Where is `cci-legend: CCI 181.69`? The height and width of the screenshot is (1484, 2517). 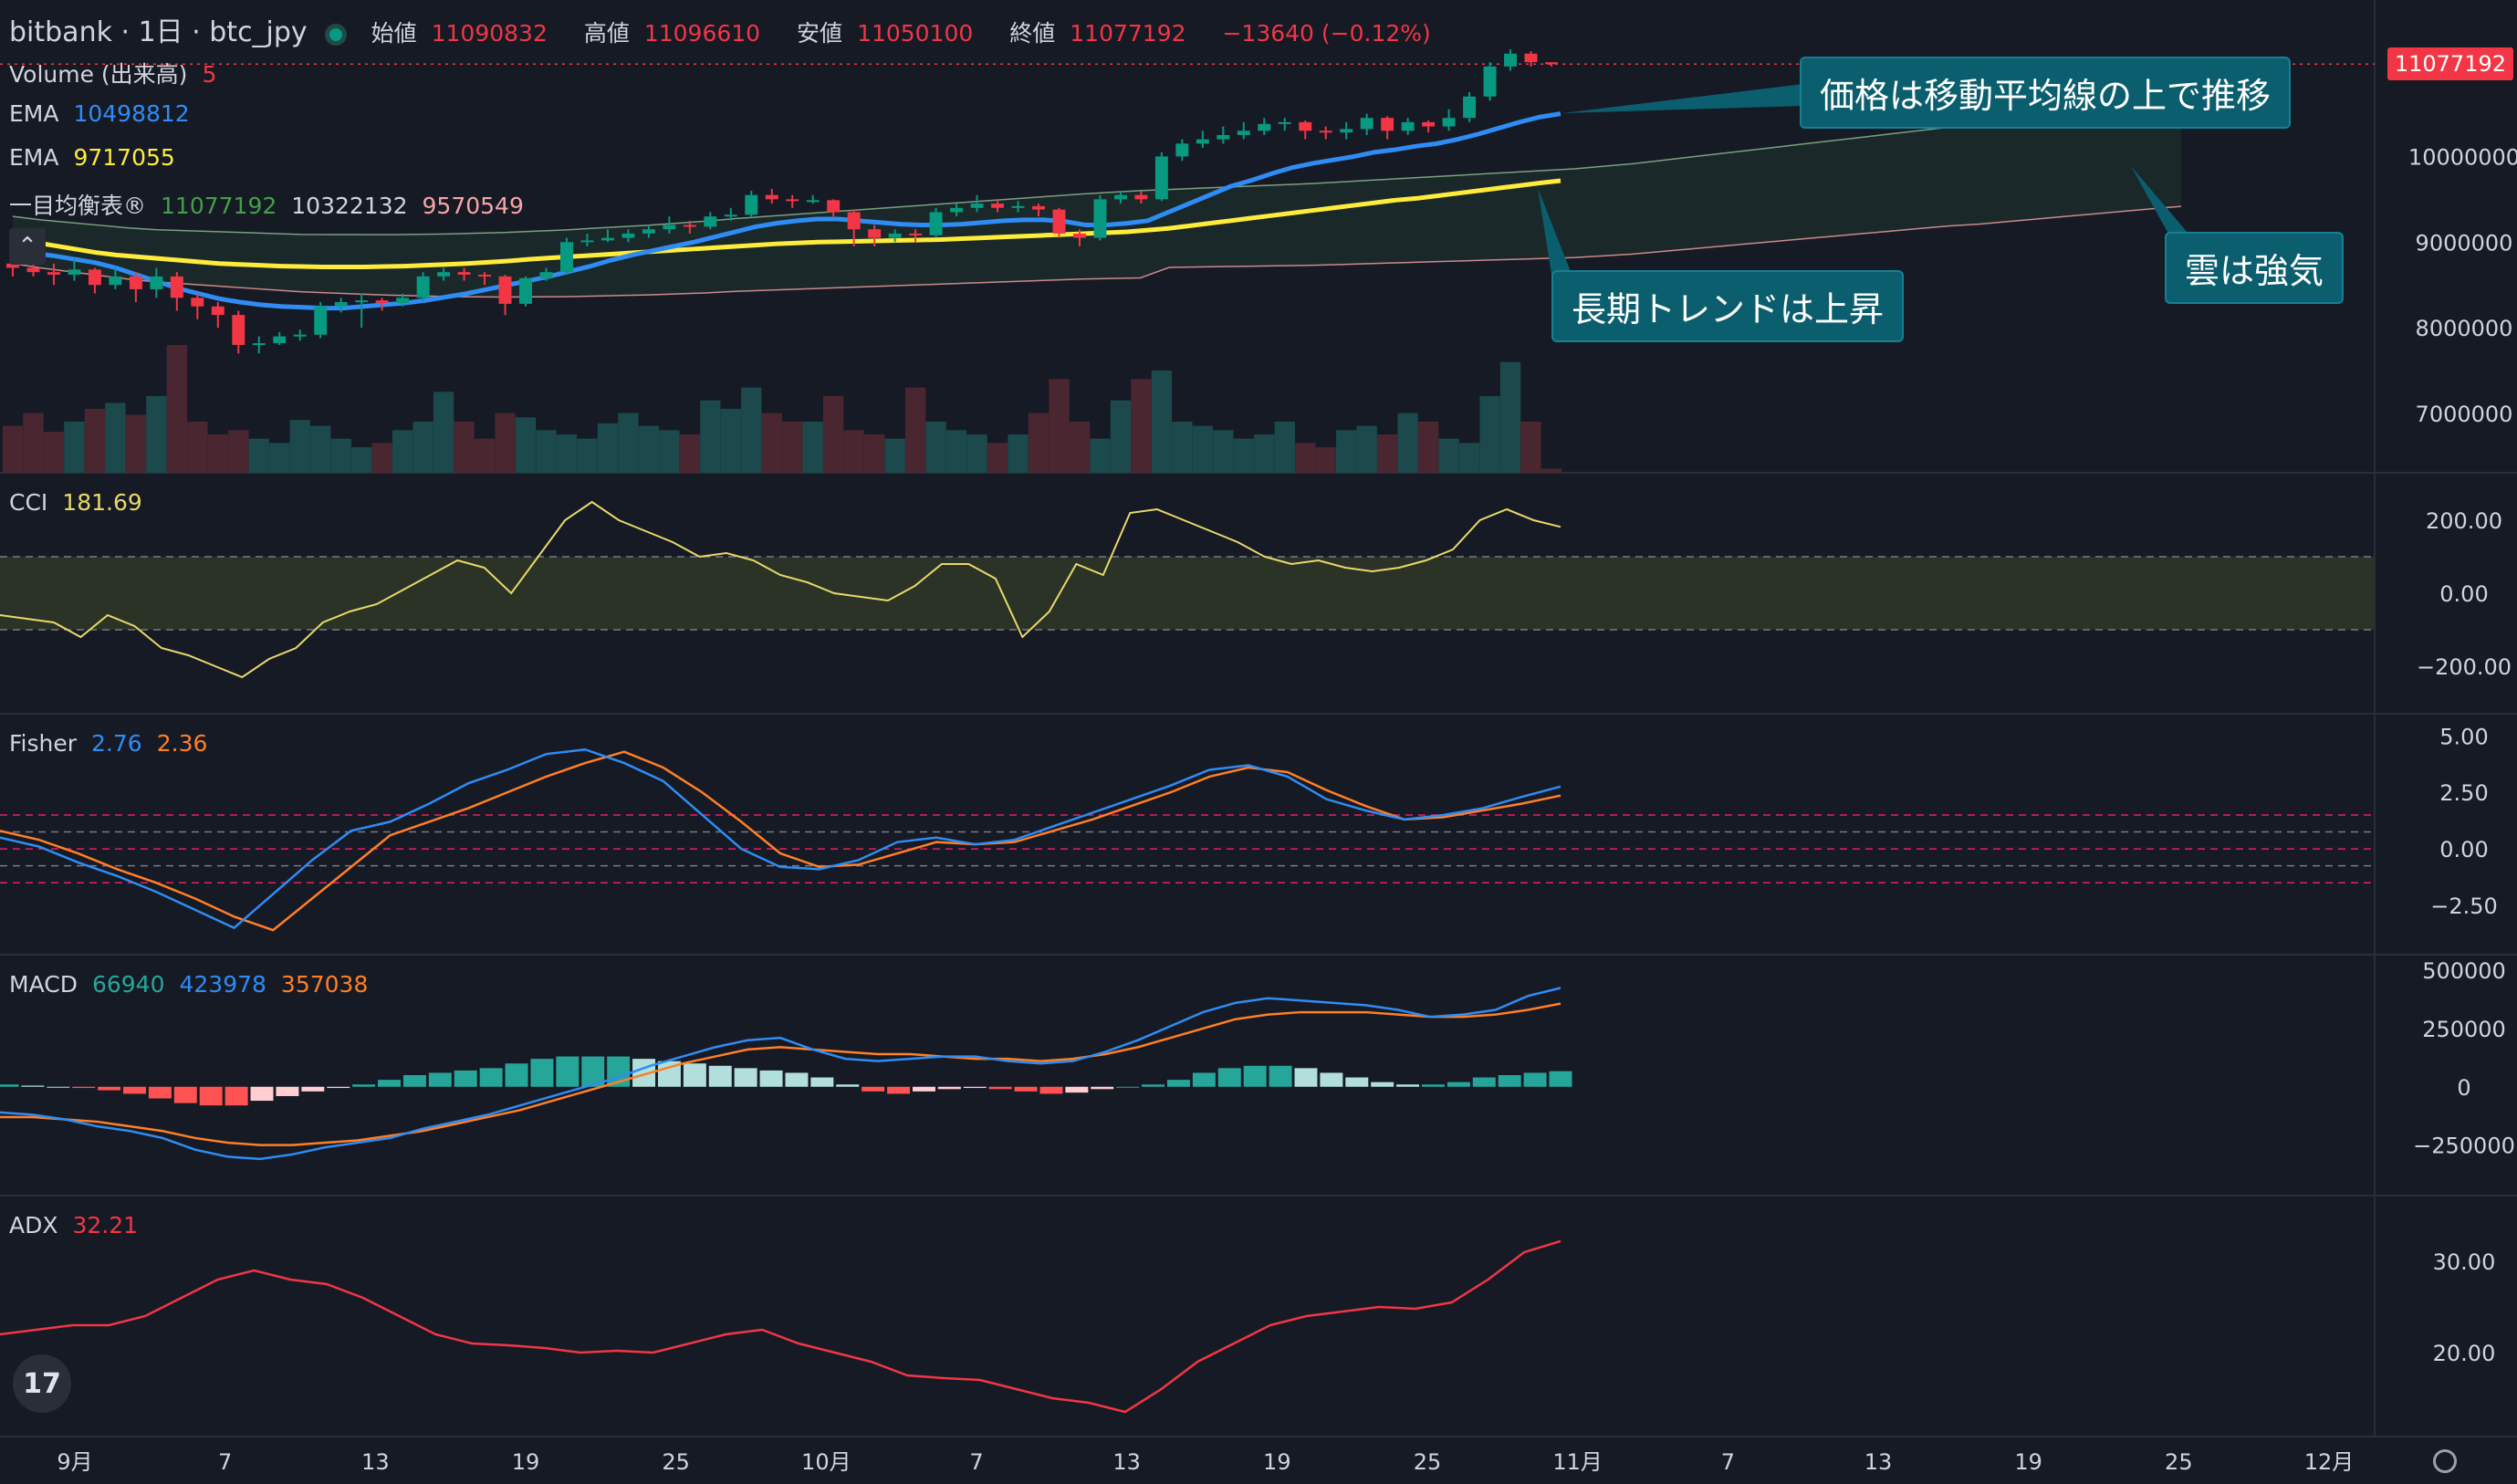 cci-legend: CCI 181.69 is located at coordinates (83, 502).